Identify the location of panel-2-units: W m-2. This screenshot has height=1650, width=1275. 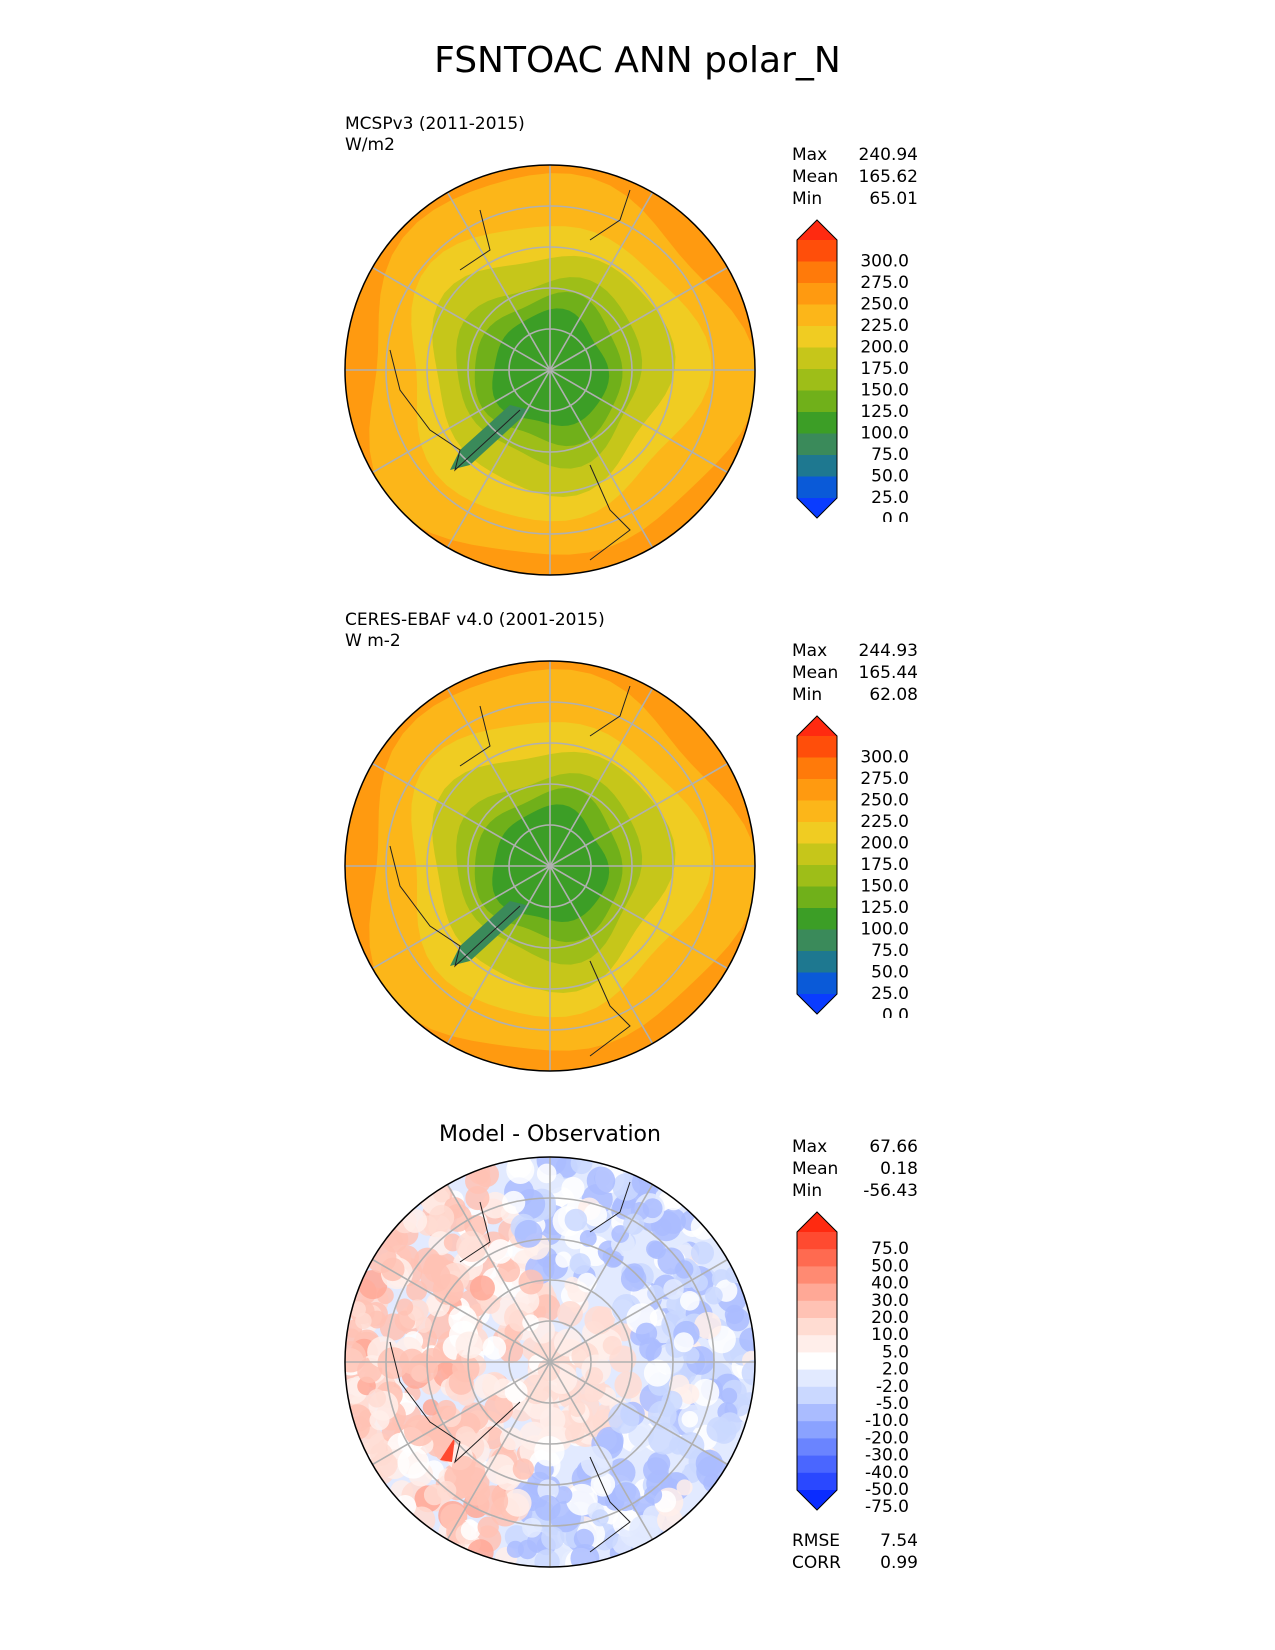
(373, 641).